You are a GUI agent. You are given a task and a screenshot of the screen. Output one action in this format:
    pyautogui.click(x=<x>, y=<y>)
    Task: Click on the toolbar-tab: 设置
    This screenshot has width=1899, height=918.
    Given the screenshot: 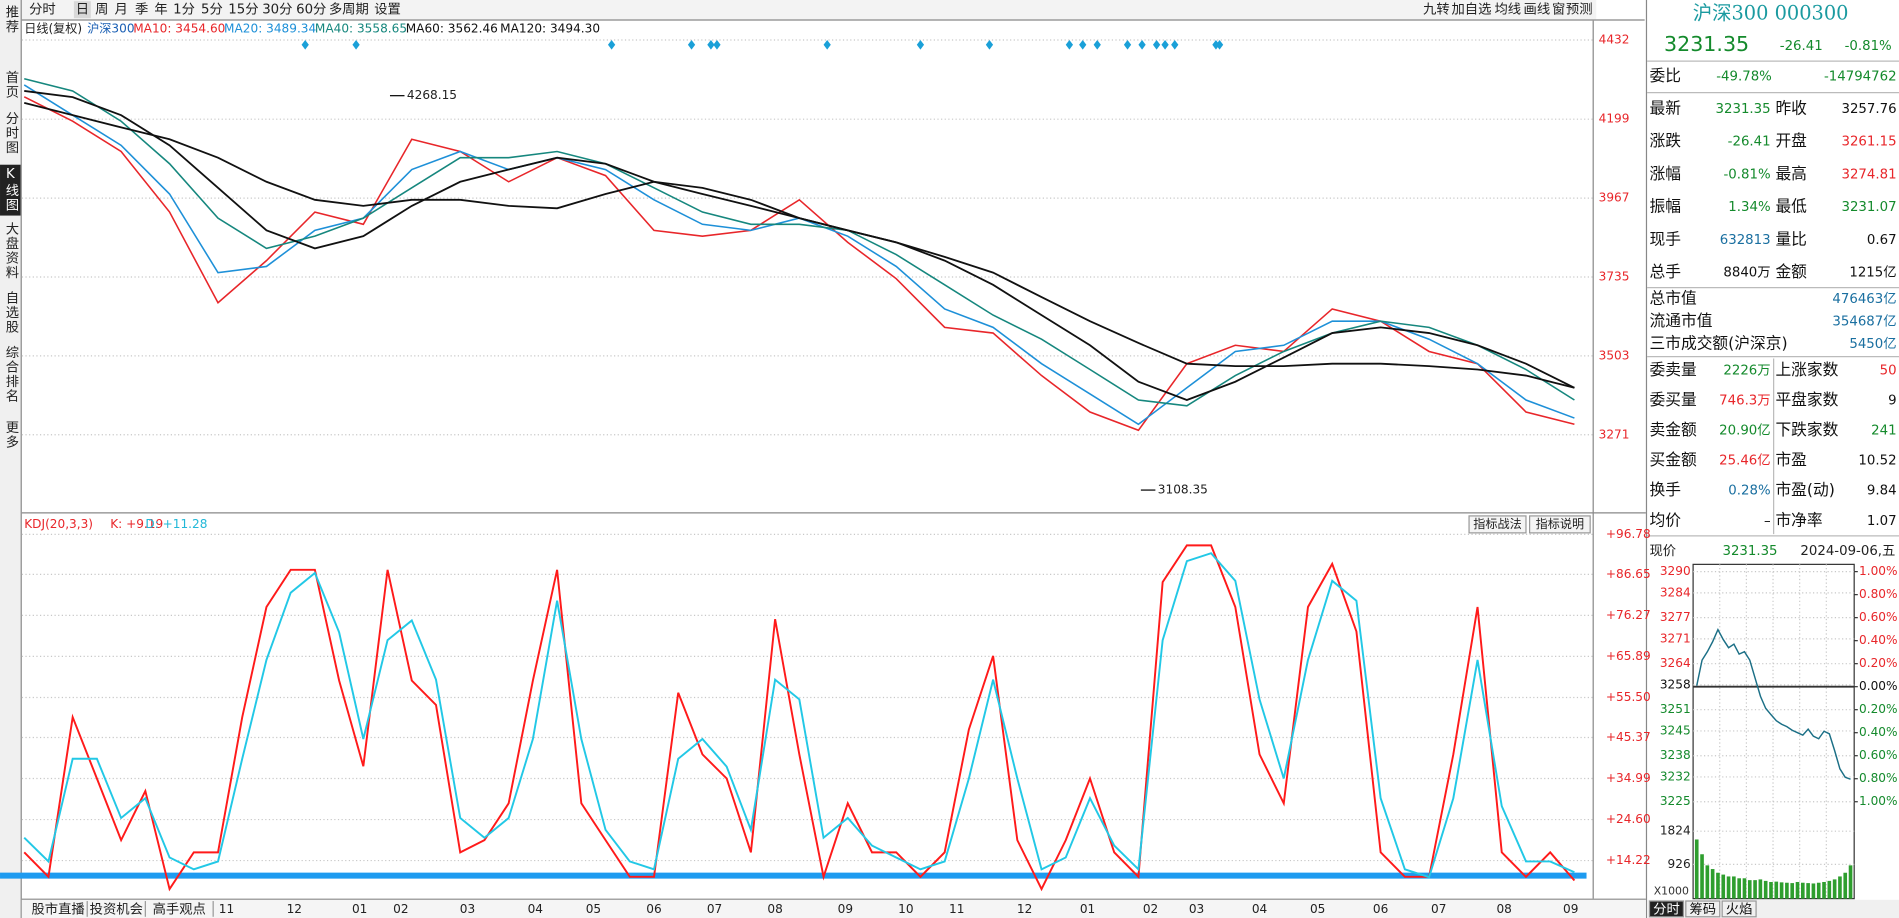 What is the action you would take?
    pyautogui.click(x=387, y=10)
    